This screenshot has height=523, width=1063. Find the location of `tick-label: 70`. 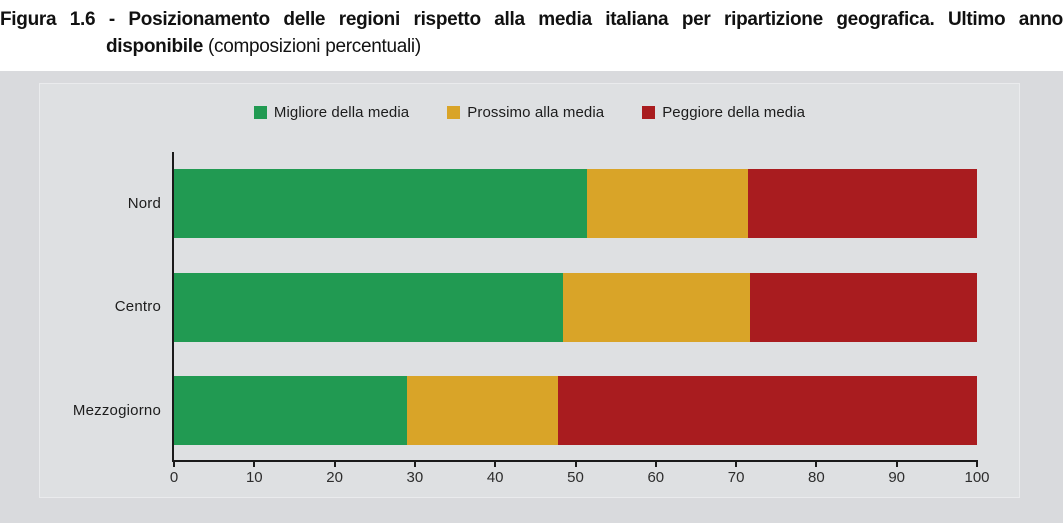

tick-label: 70 is located at coordinates (736, 477).